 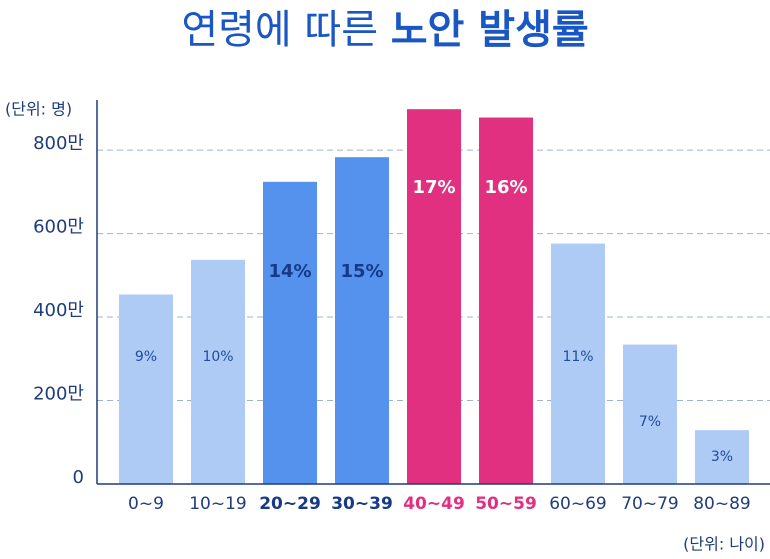 What do you see at coordinates (58, 143) in the screenshot?
I see `y-tick-label: 800만` at bounding box center [58, 143].